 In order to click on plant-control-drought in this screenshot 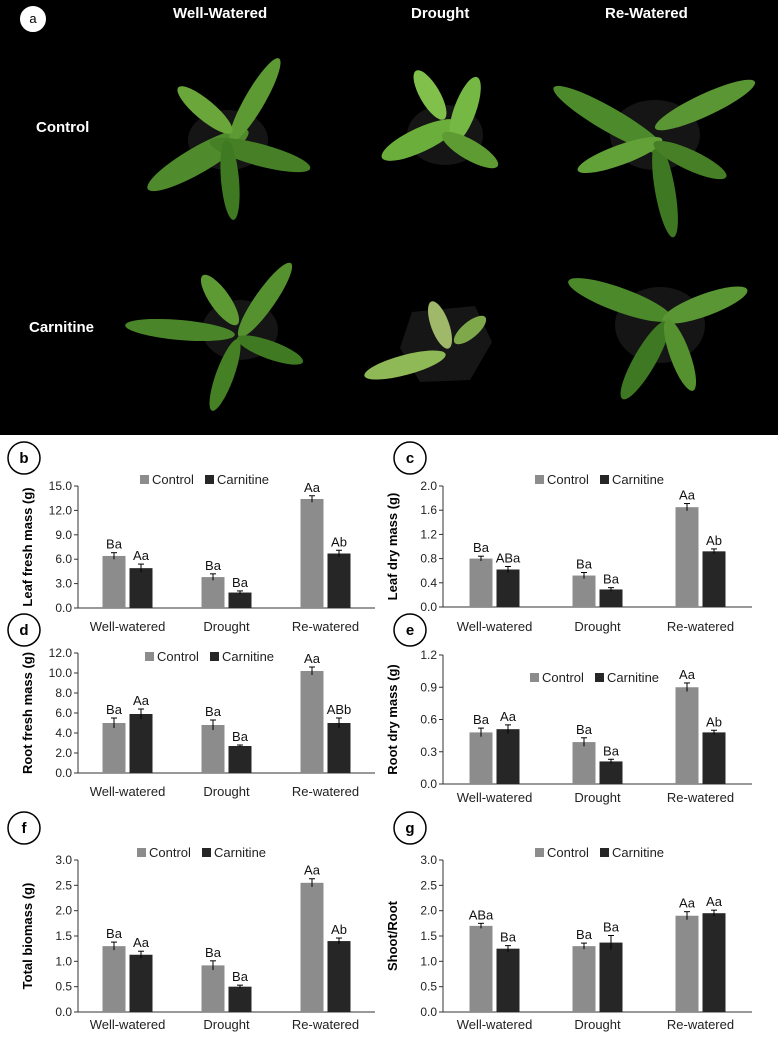, I will do `click(440, 119)`.